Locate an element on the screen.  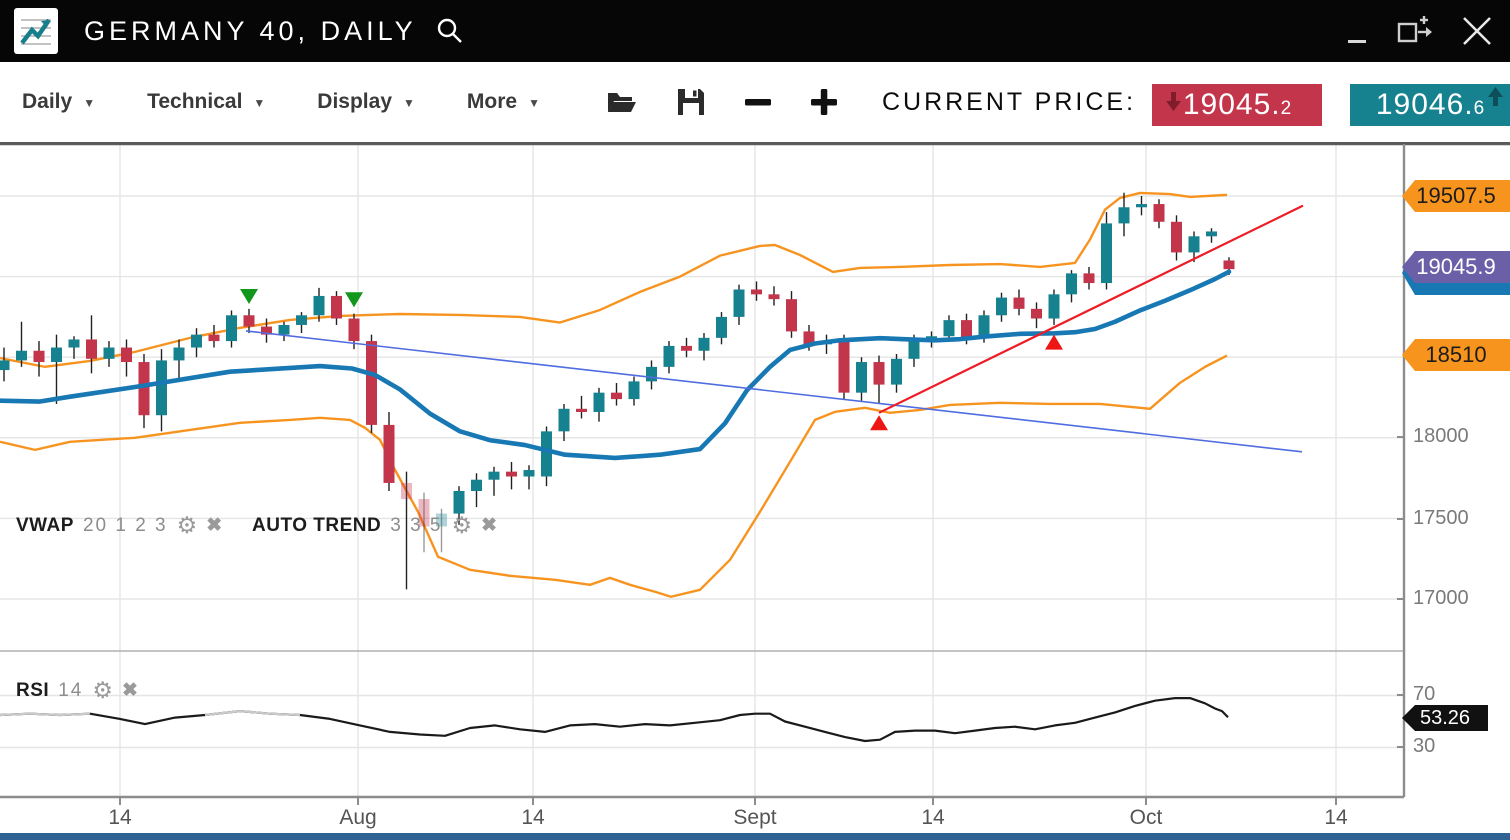
rsi-value-tag: 53.26 is located at coordinates (1445, 718).